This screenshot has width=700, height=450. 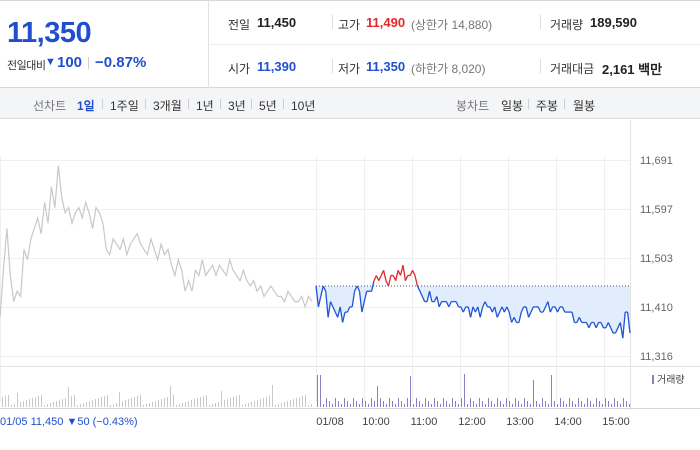 What do you see at coordinates (472, 422) in the screenshot?
I see `x-tick-label: 12:00` at bounding box center [472, 422].